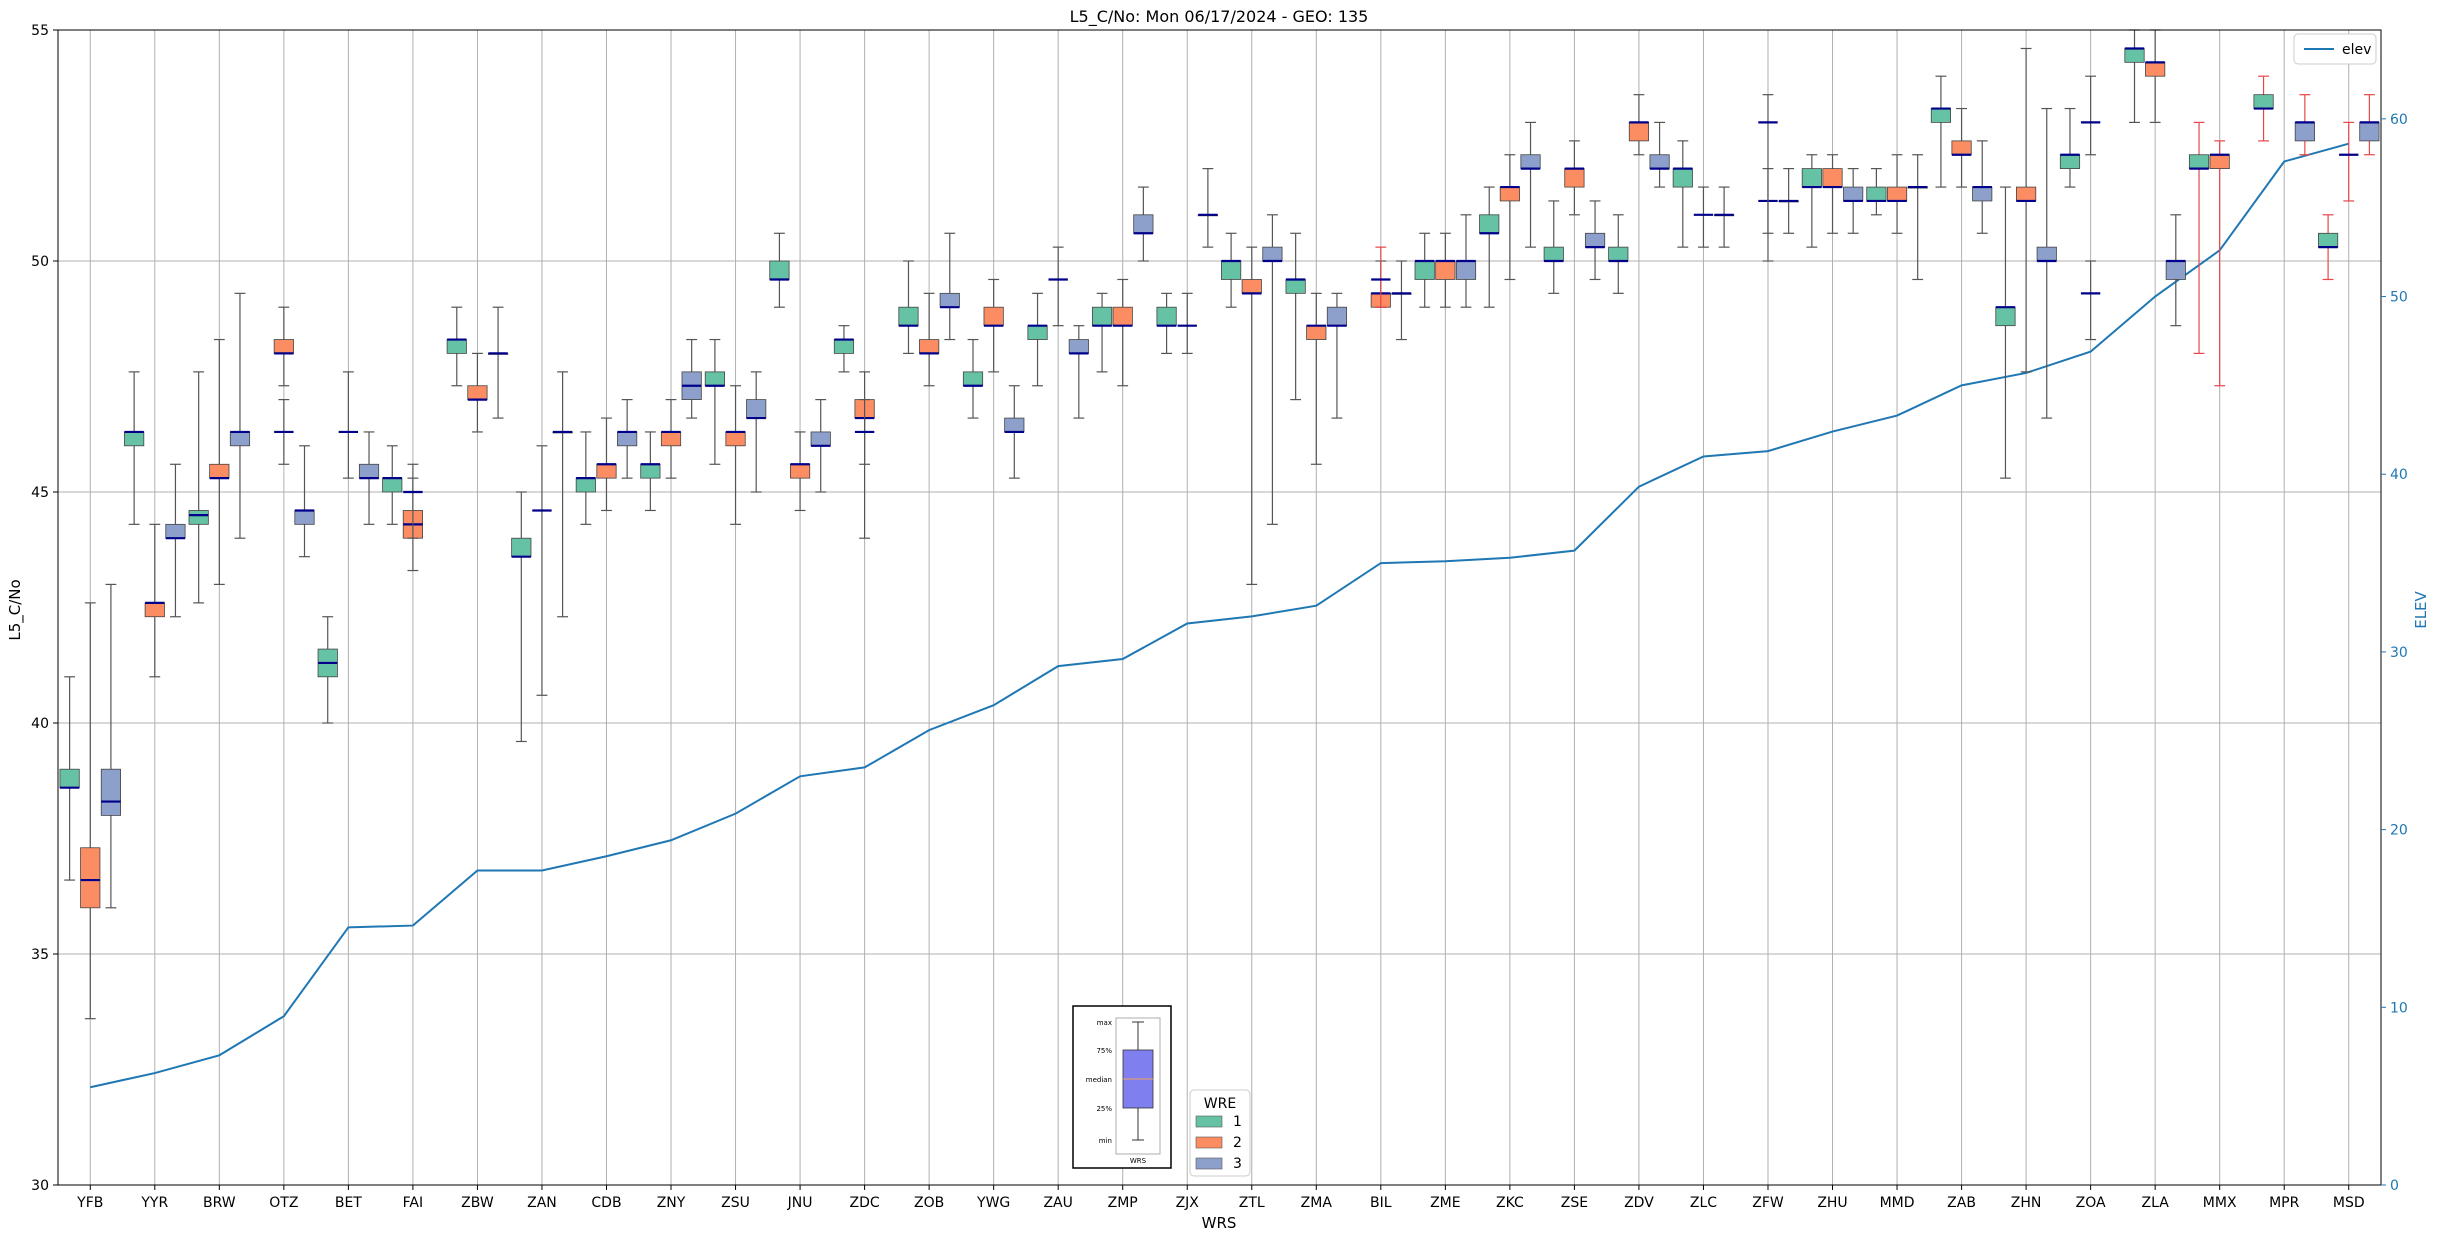  Describe the element at coordinates (1961, 1203) in the screenshot. I see `x-tick-label: ZAB` at that location.